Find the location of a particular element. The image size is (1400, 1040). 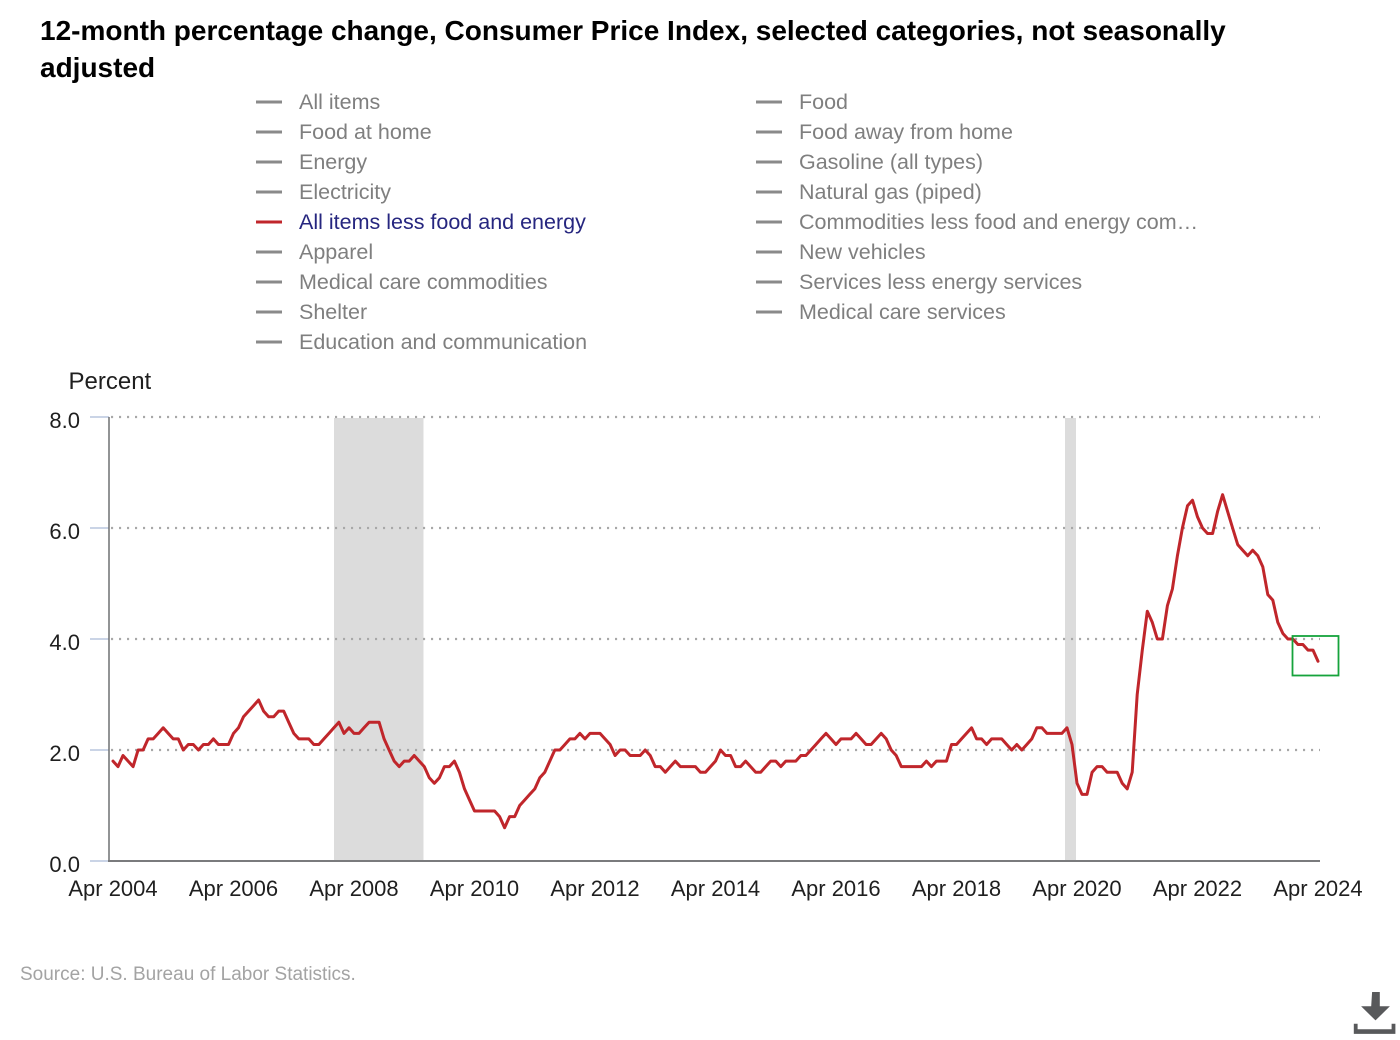

svg-text: Natural gas (piped) is located at coordinates (890, 192).